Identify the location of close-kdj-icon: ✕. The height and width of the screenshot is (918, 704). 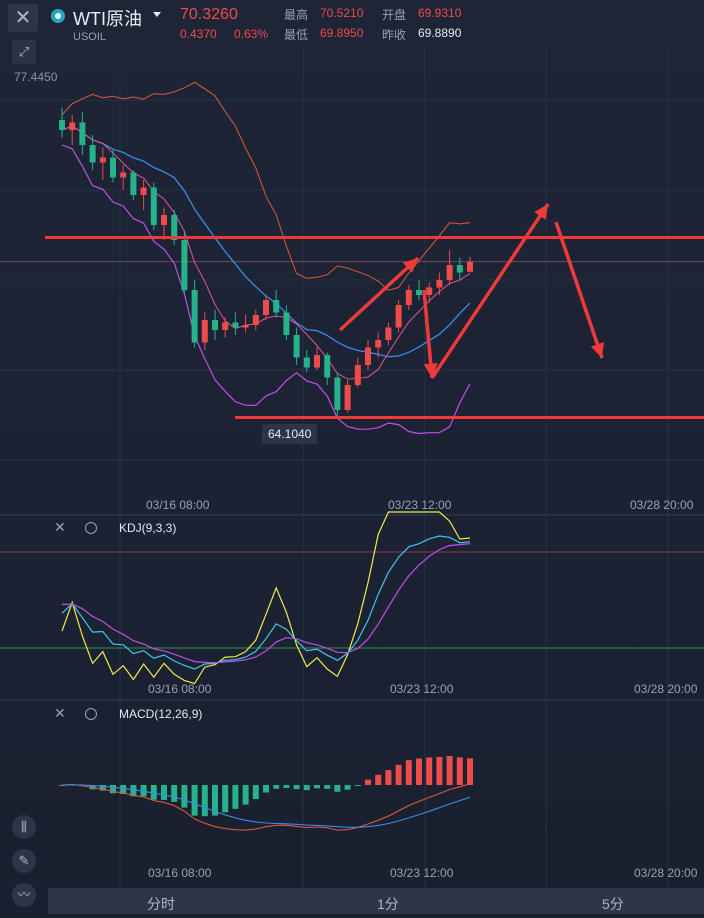
(60, 527).